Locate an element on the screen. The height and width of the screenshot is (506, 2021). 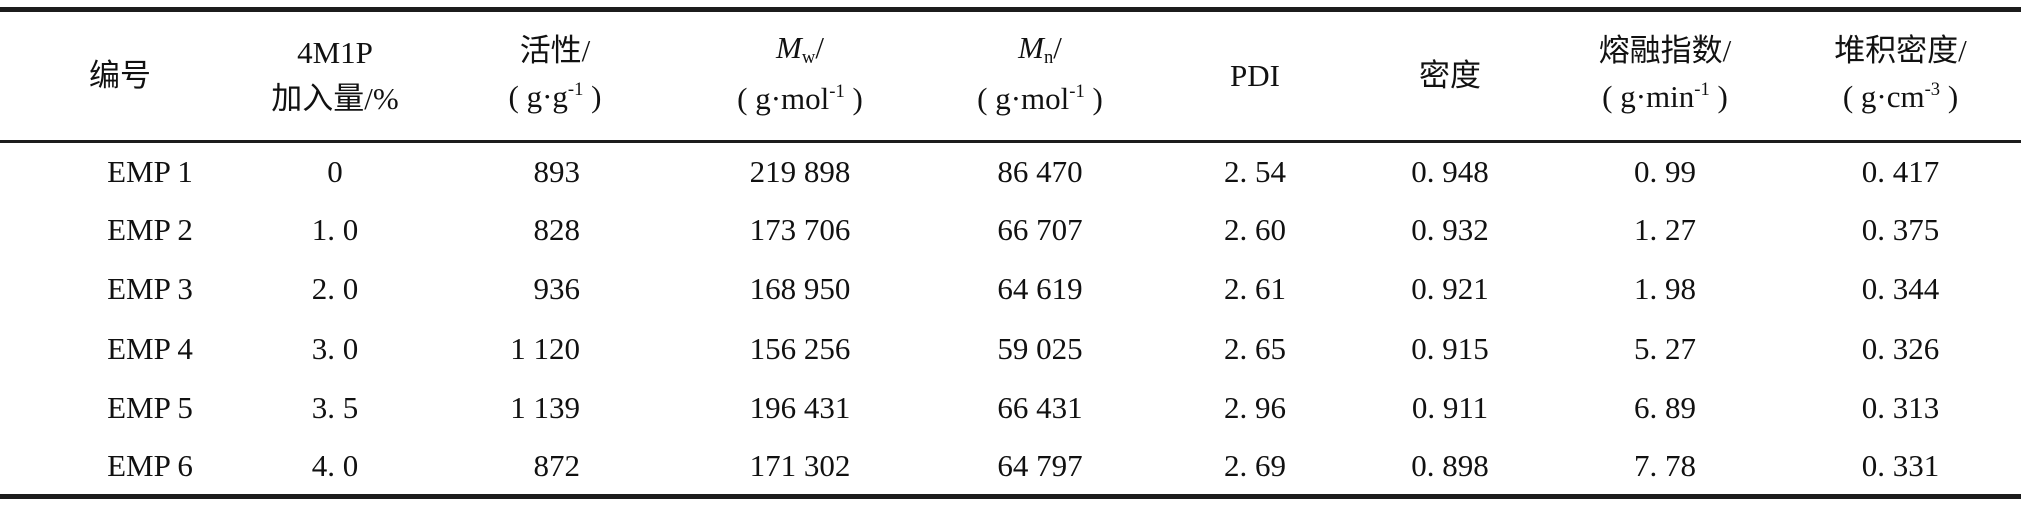
cell-bulk-density: 0. 417 is located at coordinates (1900, 171).